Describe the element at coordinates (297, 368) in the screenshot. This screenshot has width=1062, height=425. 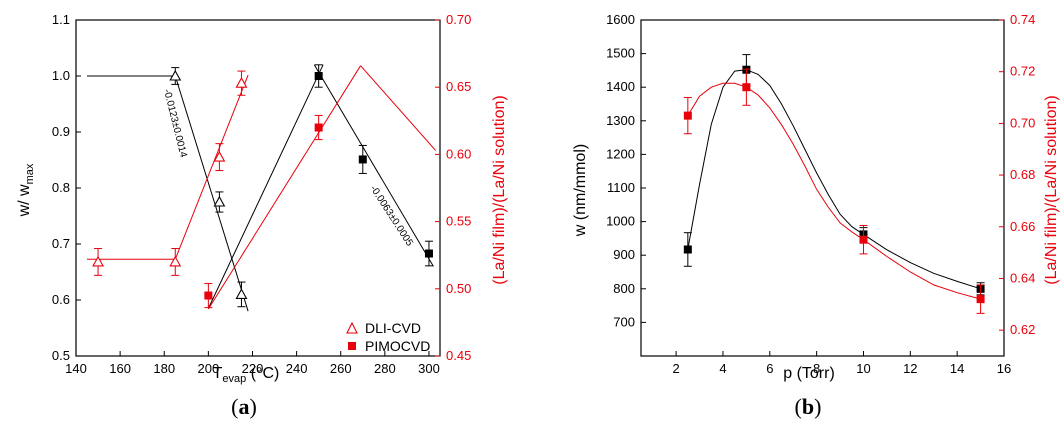
I see `x-tick-label: 240` at that location.